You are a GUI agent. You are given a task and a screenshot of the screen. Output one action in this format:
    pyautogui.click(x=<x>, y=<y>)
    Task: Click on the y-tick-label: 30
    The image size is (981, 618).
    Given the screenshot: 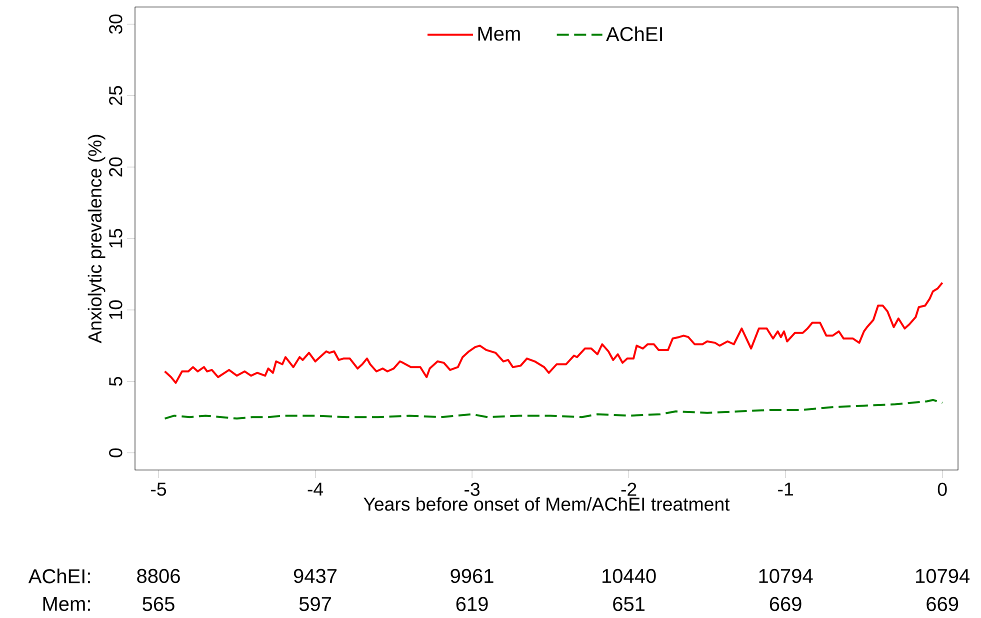 What is the action you would take?
    pyautogui.click(x=115, y=24)
    